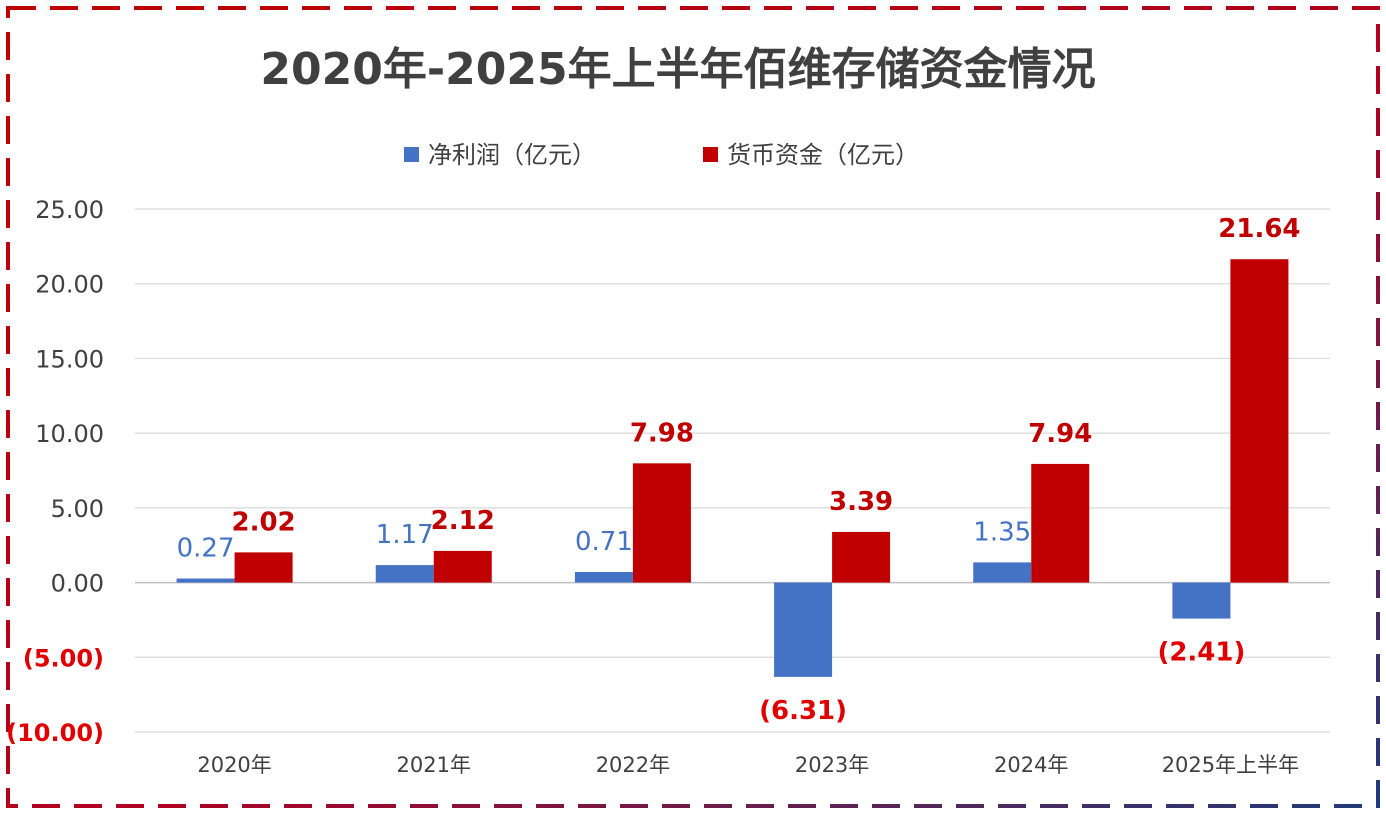 This screenshot has height=814, width=1386. What do you see at coordinates (69, 434) in the screenshot?
I see `y-tick-label: 10.00` at bounding box center [69, 434].